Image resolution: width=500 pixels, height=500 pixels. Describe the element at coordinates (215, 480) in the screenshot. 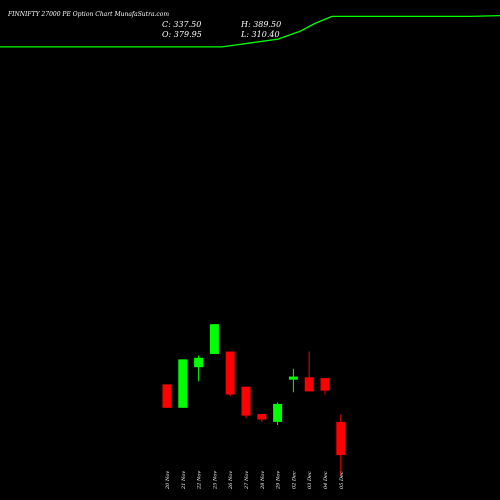

I see `x-tick-label: 25 Nov` at that location.